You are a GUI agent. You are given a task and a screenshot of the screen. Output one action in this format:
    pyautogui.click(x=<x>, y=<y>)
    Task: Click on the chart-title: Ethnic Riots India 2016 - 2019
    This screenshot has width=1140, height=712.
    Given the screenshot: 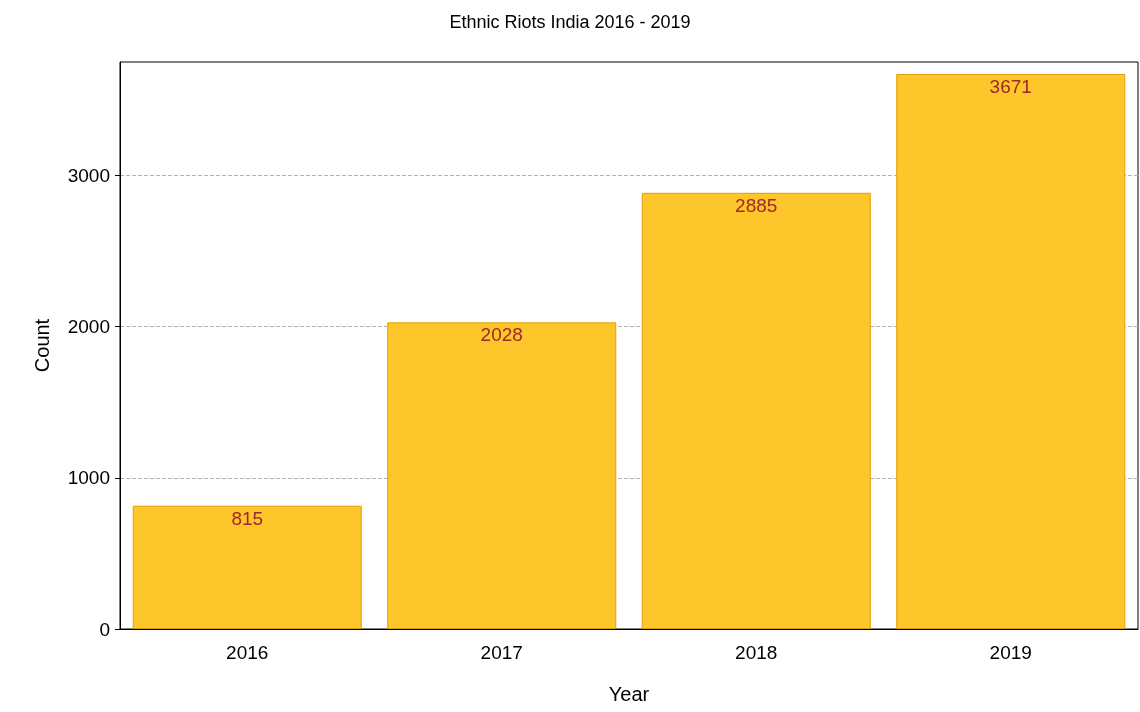 What is the action you would take?
    pyautogui.click(x=570, y=22)
    